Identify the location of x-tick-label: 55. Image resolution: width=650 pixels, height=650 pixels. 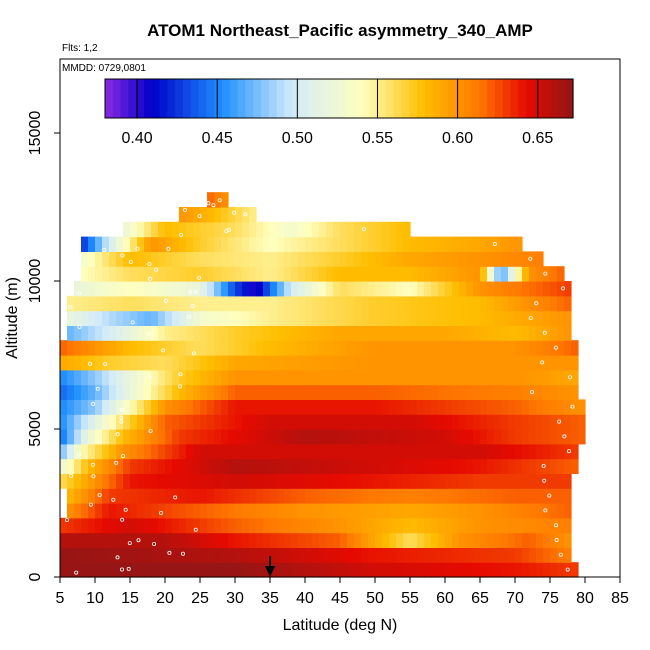
(410, 598).